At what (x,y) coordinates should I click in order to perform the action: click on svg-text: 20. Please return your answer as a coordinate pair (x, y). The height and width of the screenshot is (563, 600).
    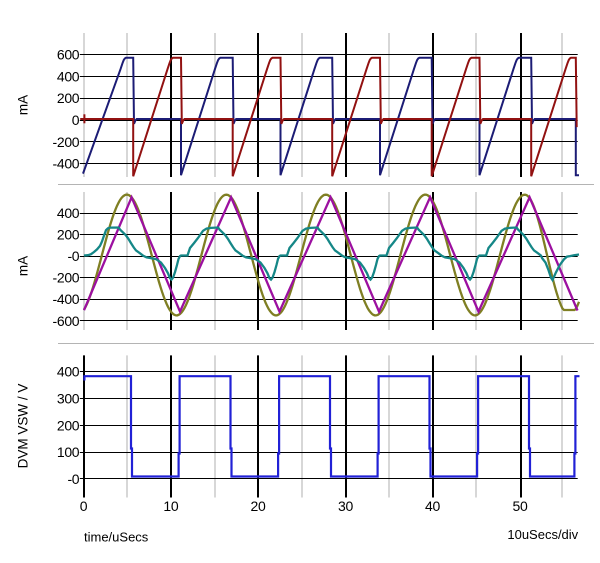
    Looking at the image, I should click on (258, 506).